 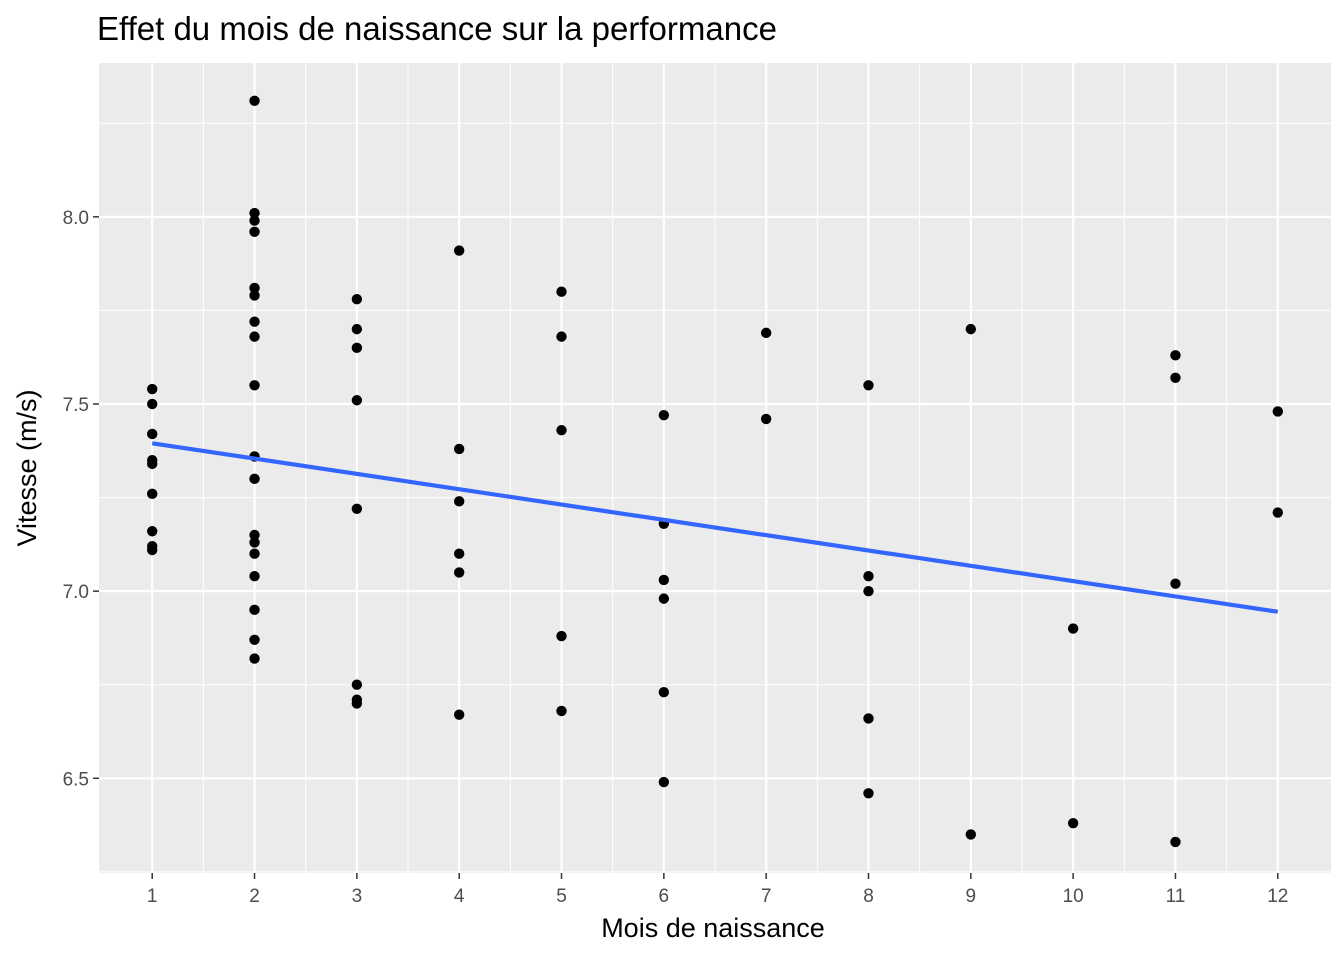 What do you see at coordinates (766, 896) in the screenshot?
I see `x-tick-label: 7` at bounding box center [766, 896].